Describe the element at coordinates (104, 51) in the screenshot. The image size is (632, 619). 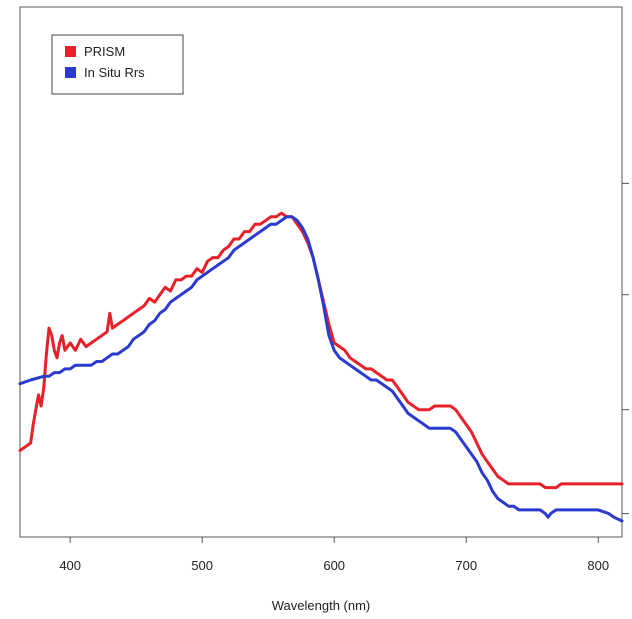
I see `legend-label-prism: PRISM` at that location.